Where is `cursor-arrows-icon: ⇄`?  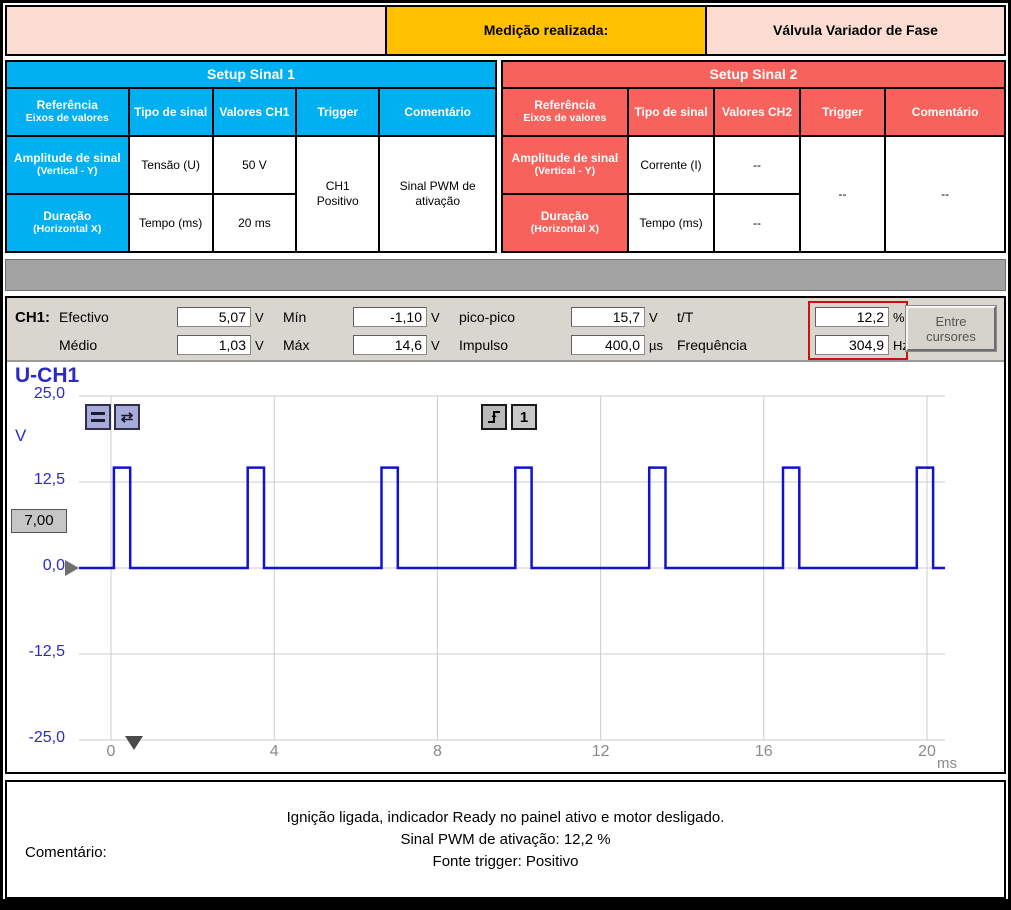
cursor-arrows-icon: ⇄ is located at coordinates (127, 417).